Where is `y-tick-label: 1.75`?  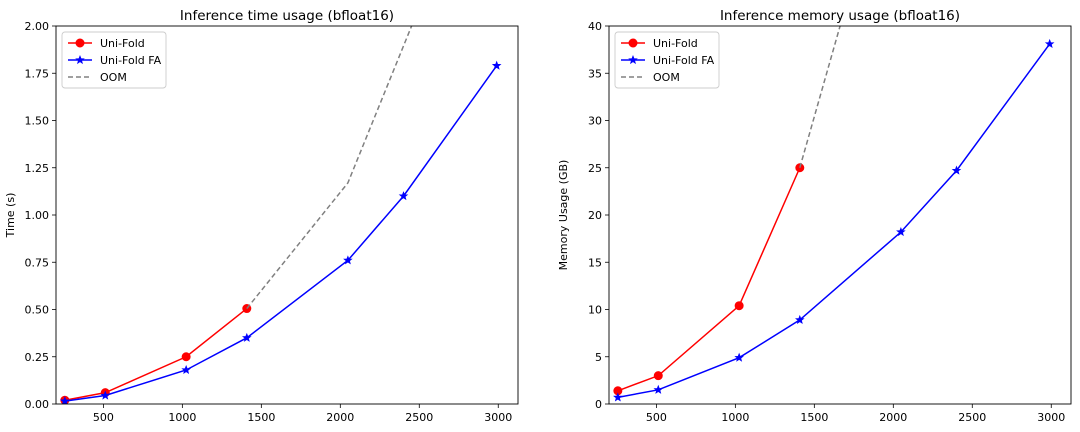 y-tick-label: 1.75 is located at coordinates (37, 73).